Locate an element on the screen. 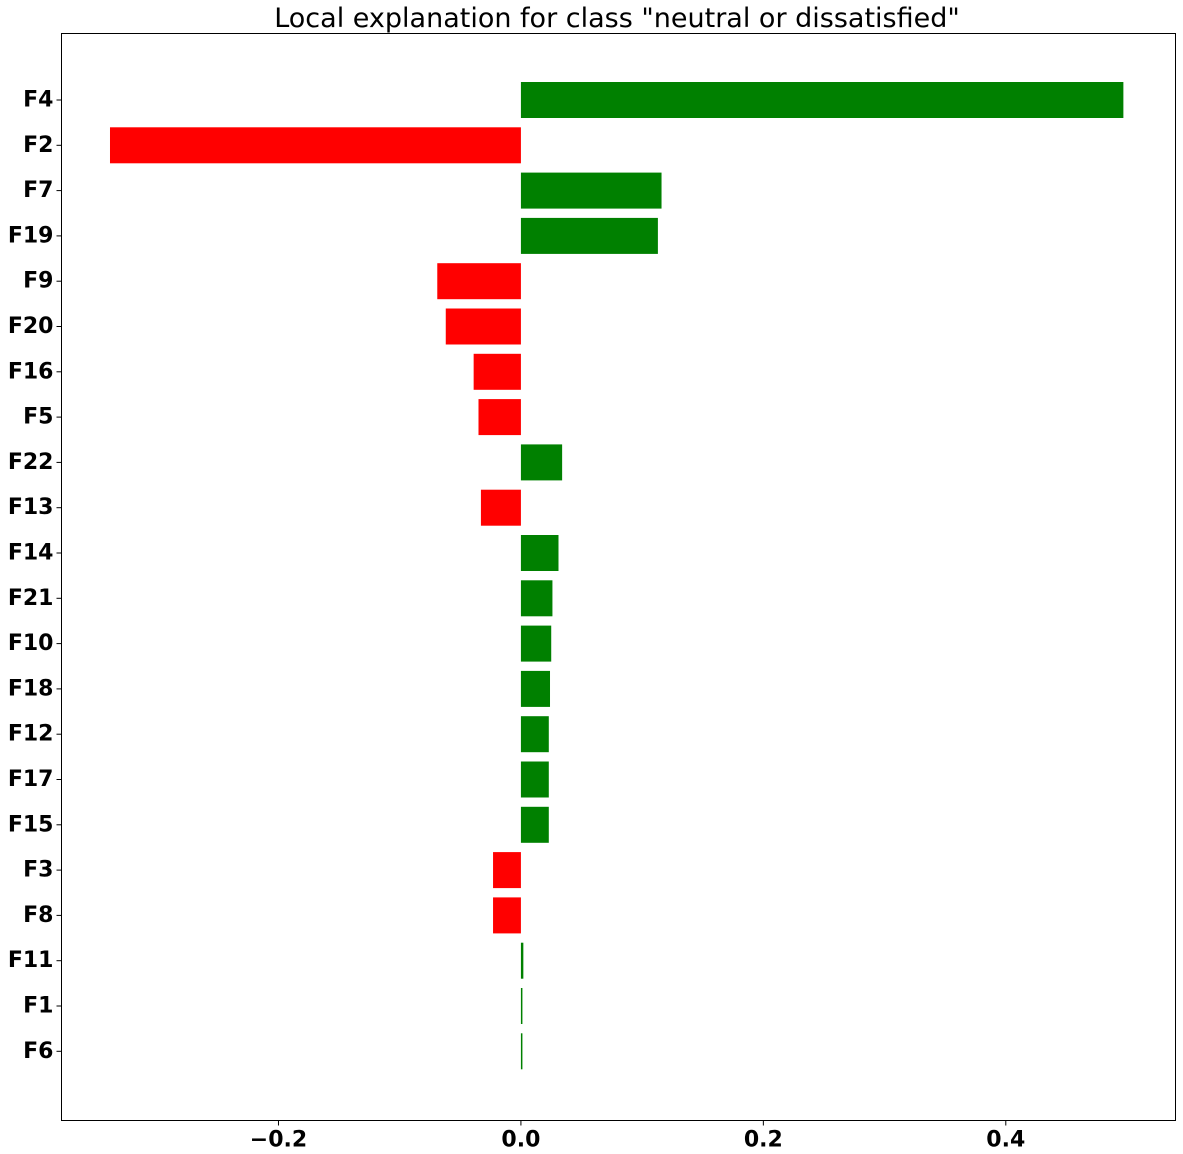 This screenshot has width=1183, height=1154. bar-f22 is located at coordinates (541, 462).